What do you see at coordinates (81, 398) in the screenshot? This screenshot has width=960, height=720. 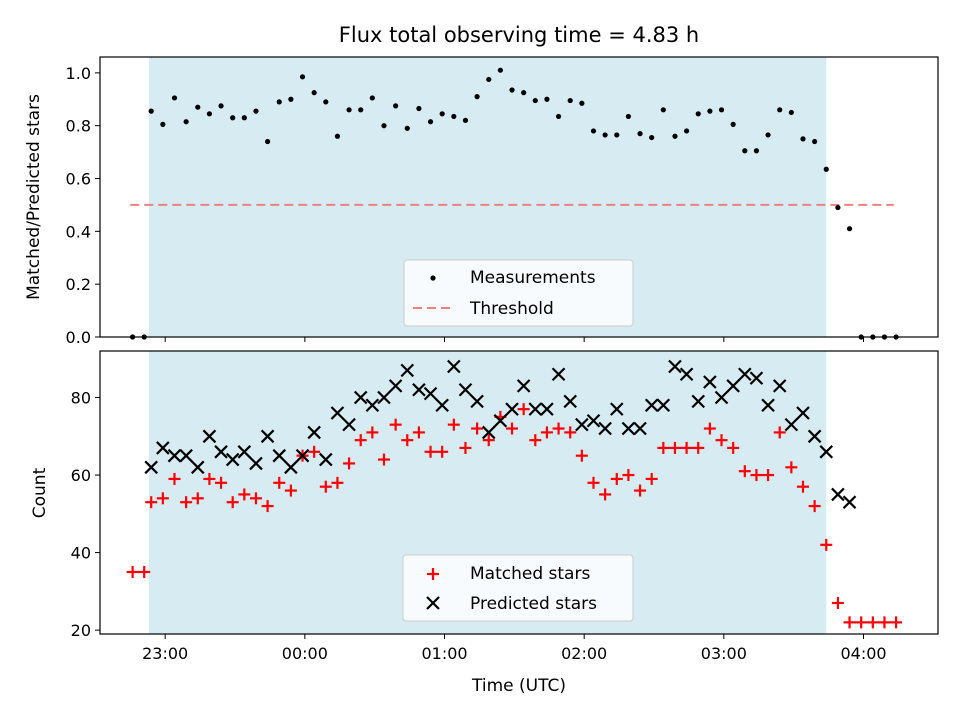 I see `bottom-y-tick-label: 80` at bounding box center [81, 398].